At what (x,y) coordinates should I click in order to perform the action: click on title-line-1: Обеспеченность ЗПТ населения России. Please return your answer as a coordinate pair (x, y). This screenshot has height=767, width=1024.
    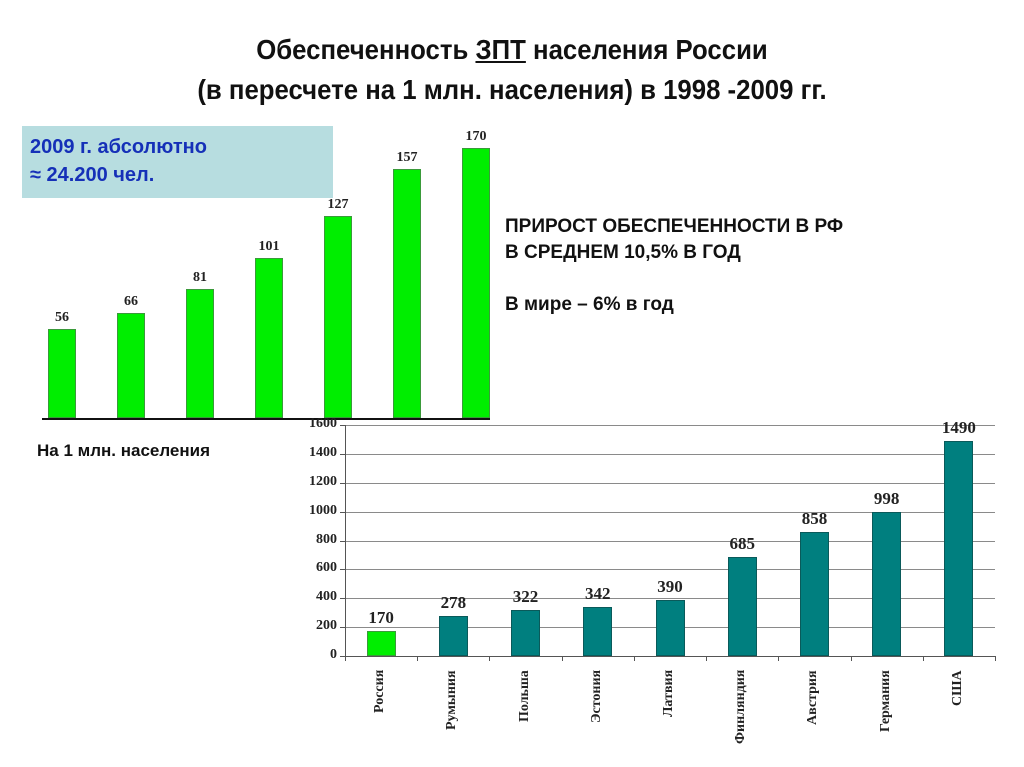
    Looking at the image, I should click on (512, 49).